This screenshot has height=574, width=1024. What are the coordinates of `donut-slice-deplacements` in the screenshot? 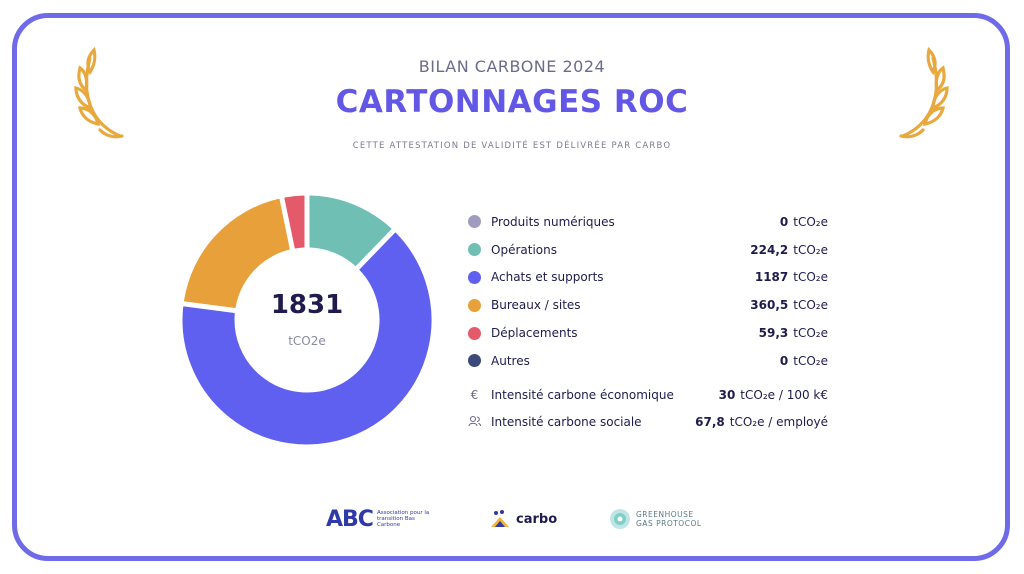 It's located at (294, 222).